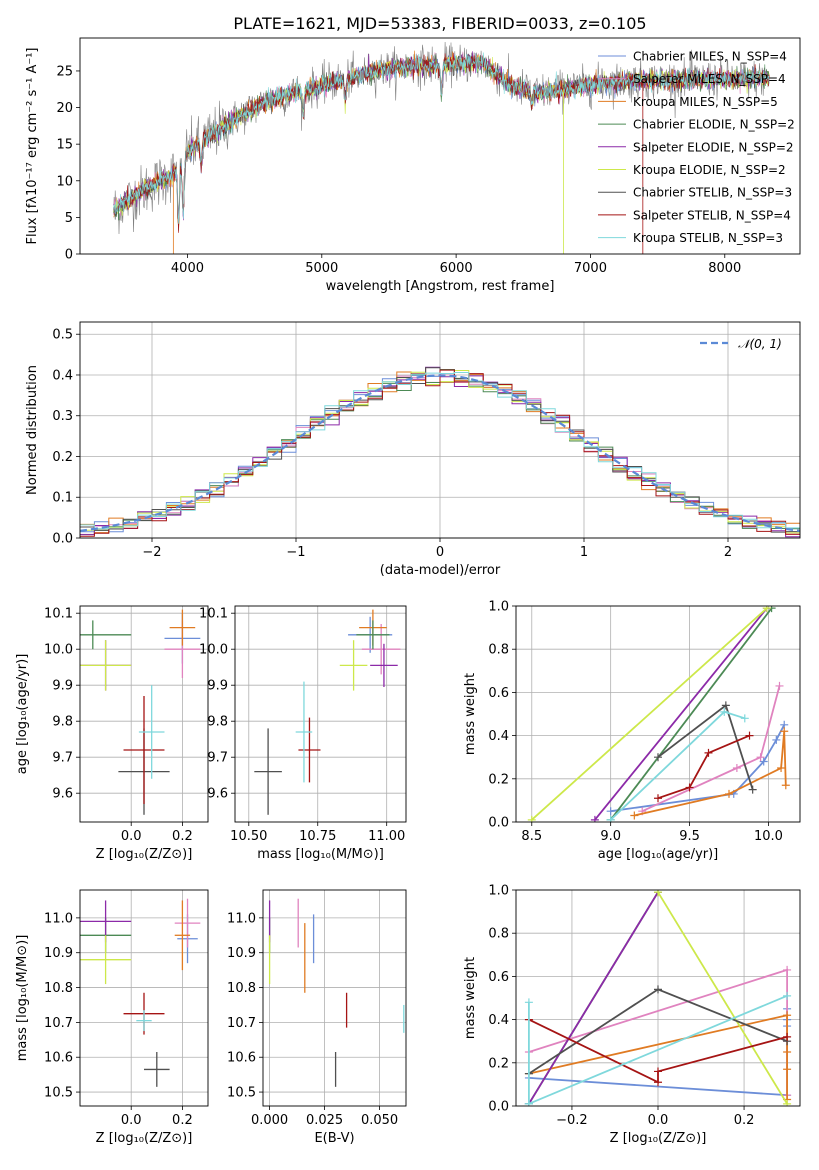  Describe the element at coordinates (713, 147) in the screenshot. I see `legend-label-salpeter-elodie: Salpeter ELODIE, N_SSP=2` at that location.